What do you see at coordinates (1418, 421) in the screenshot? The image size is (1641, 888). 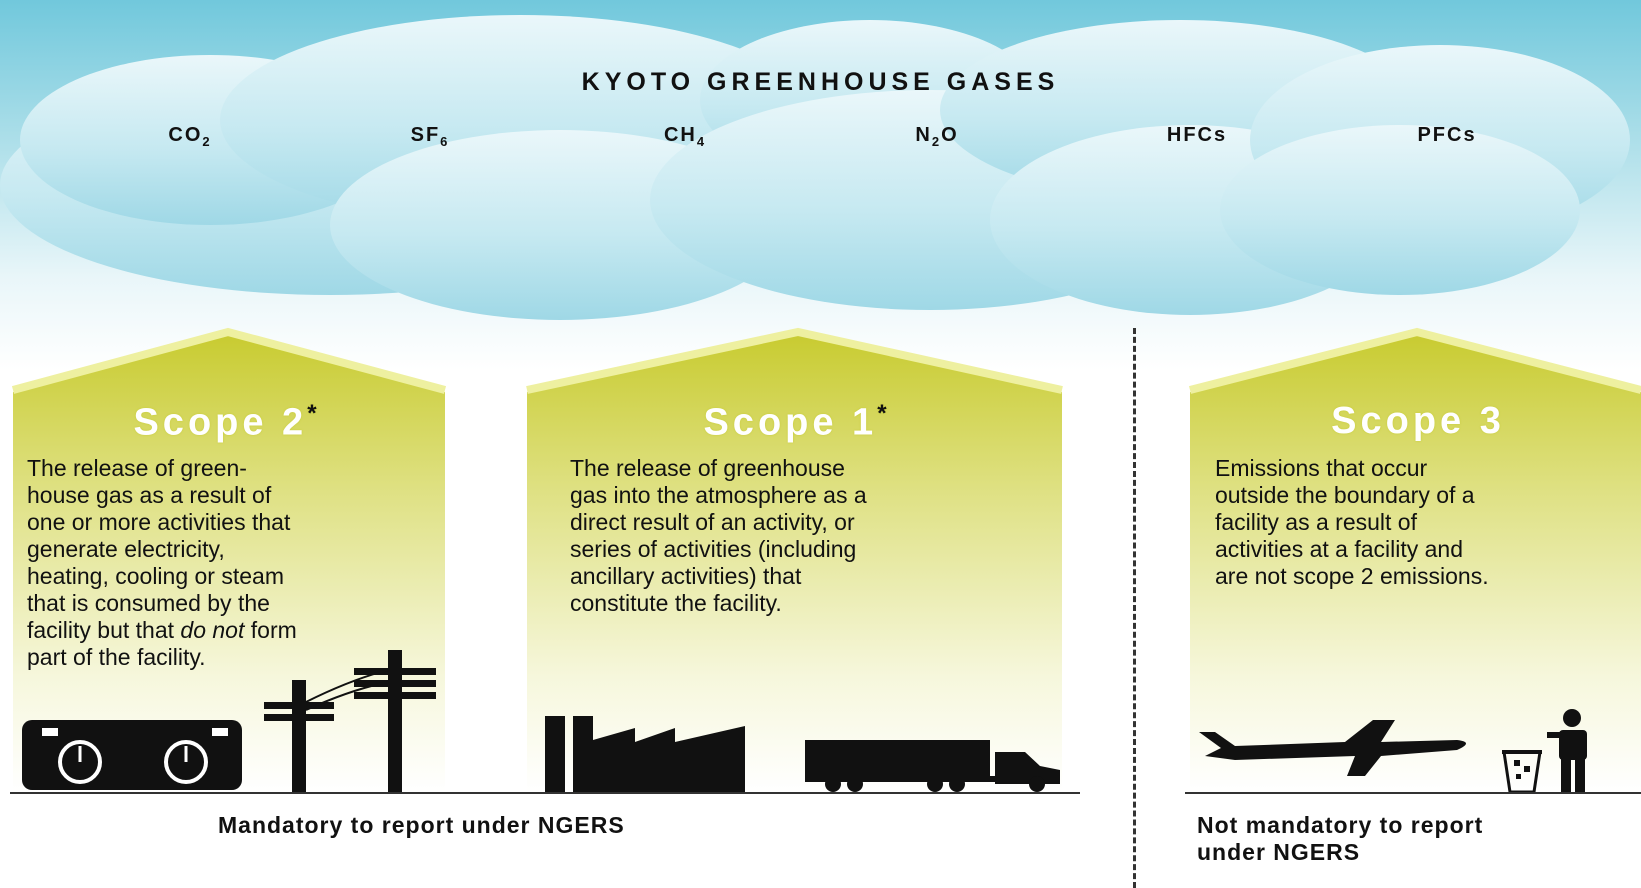 I see `scope3-title: Scope 3` at bounding box center [1418, 421].